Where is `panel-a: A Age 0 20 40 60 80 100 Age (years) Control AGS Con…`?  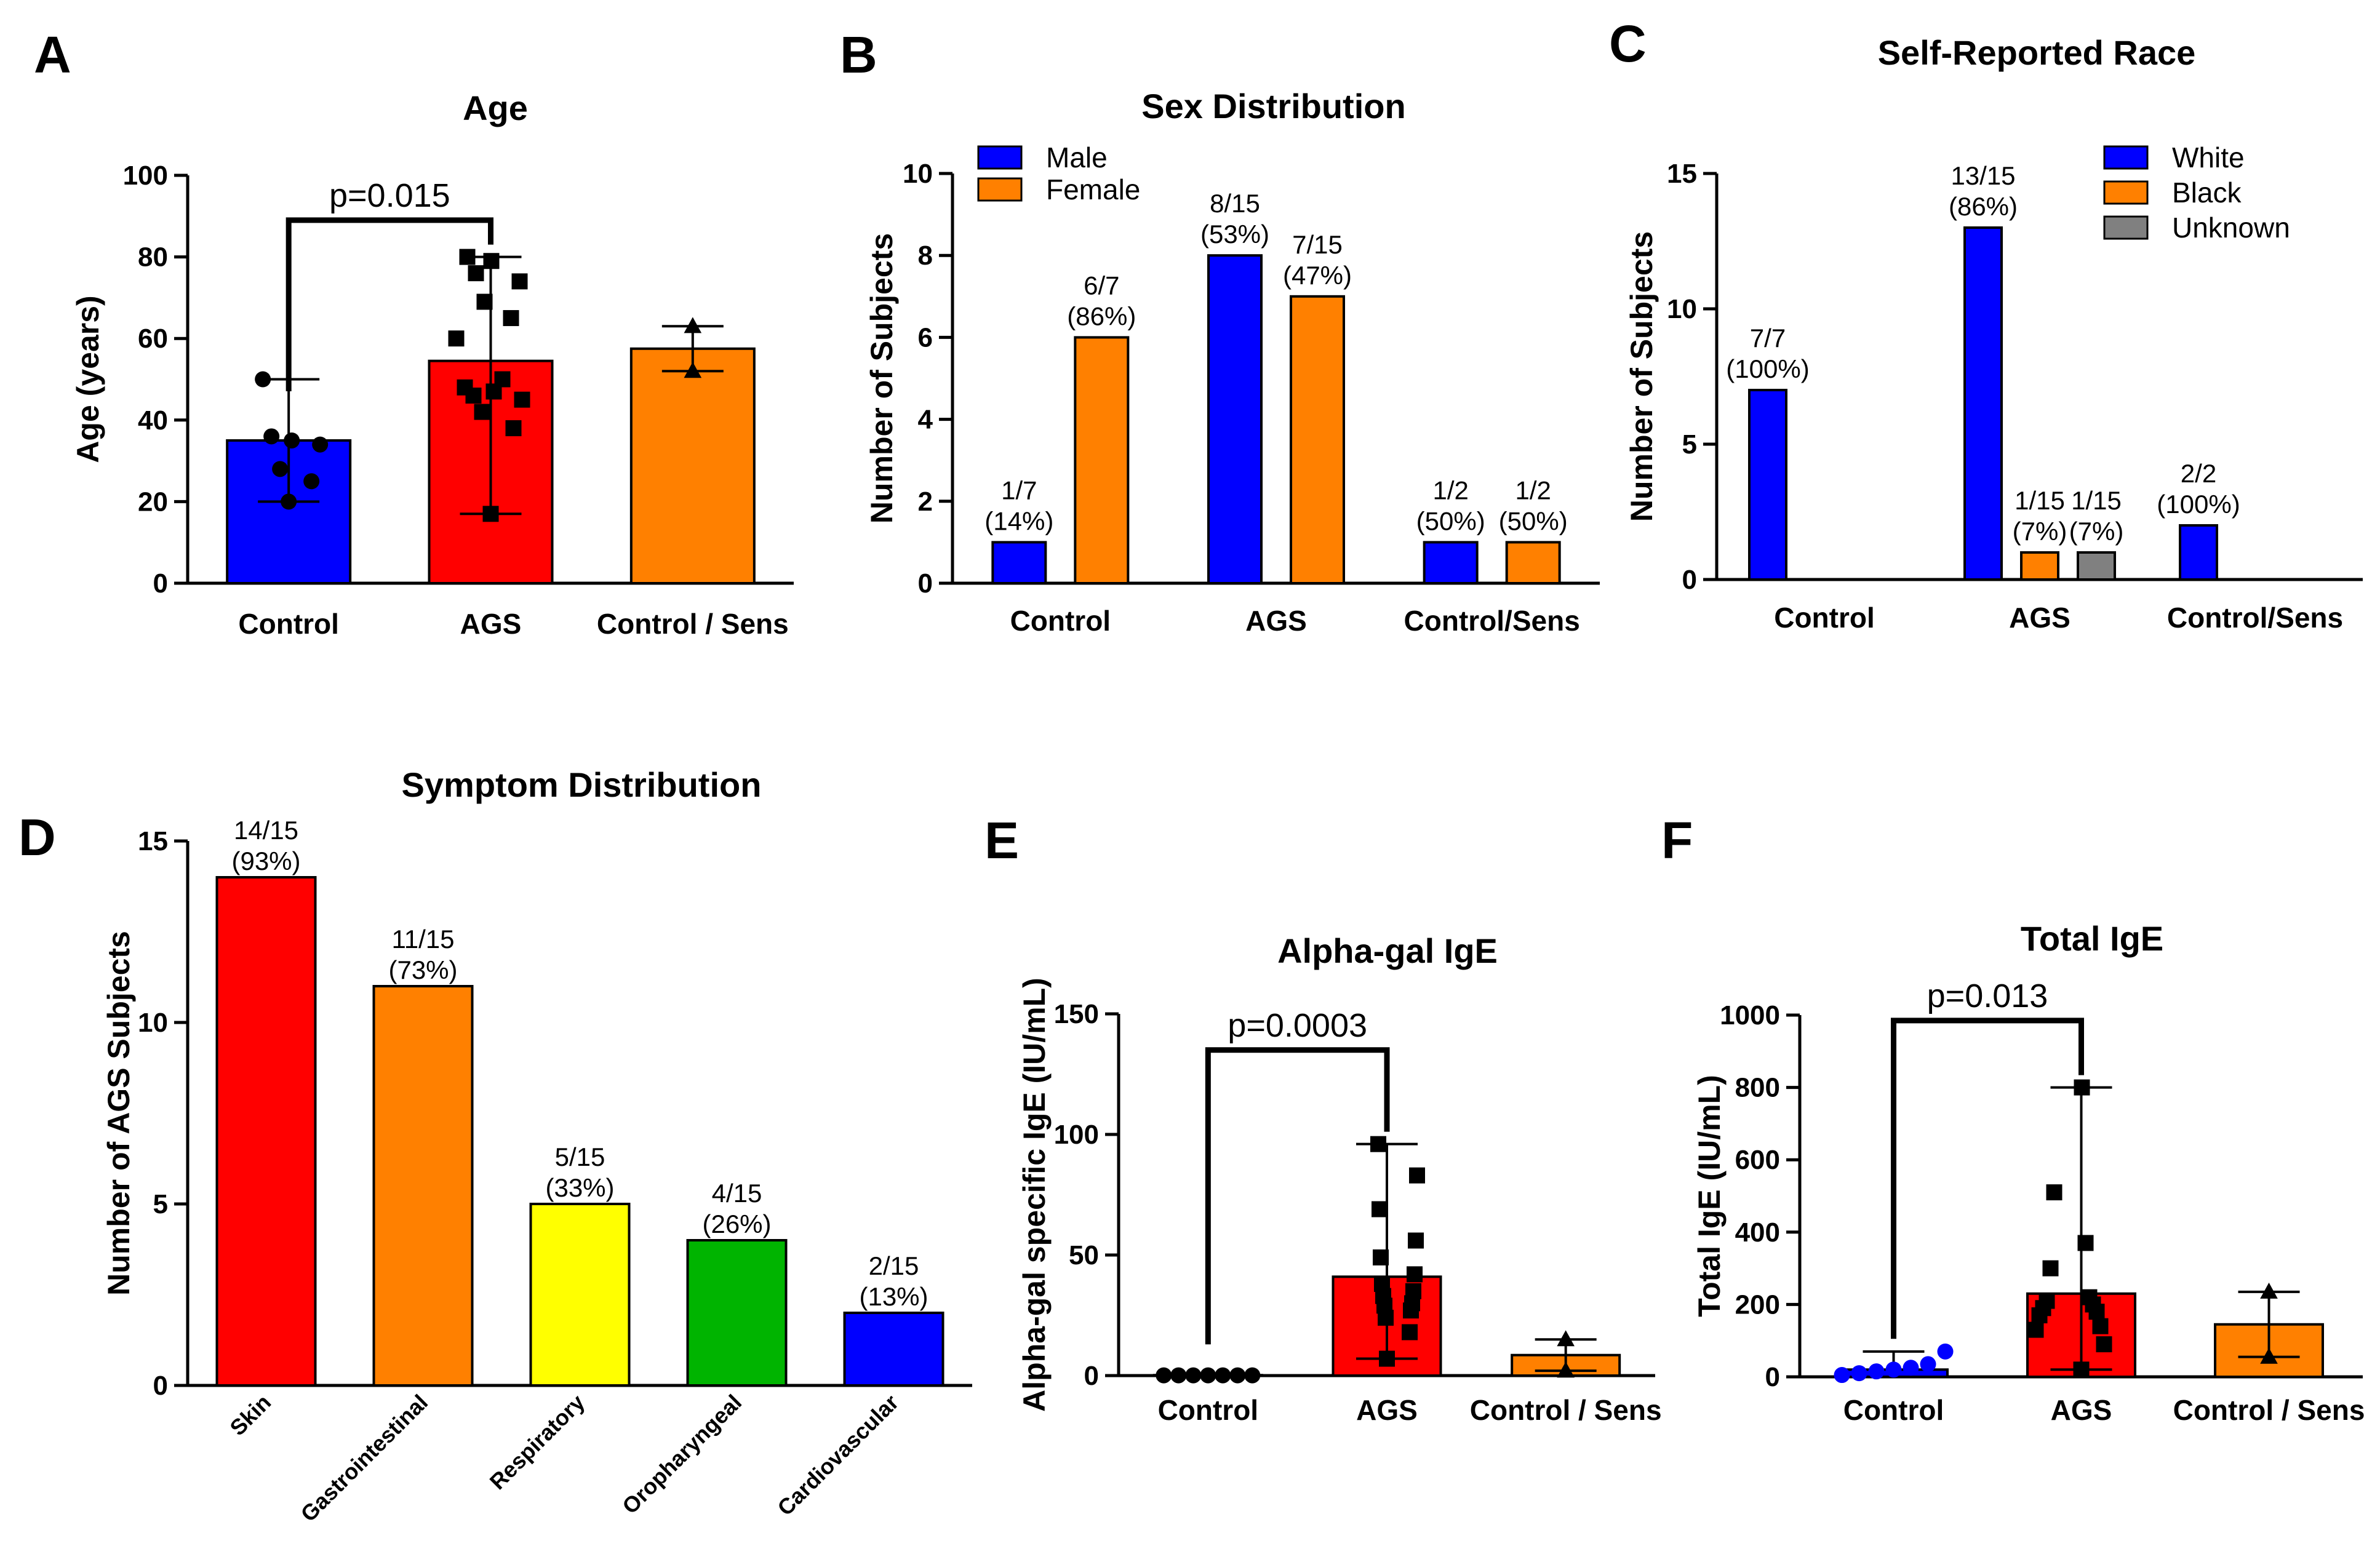 panel-a: A Age 0 20 40 60 80 100 Age (years) Control AGS Con… is located at coordinates (414, 333).